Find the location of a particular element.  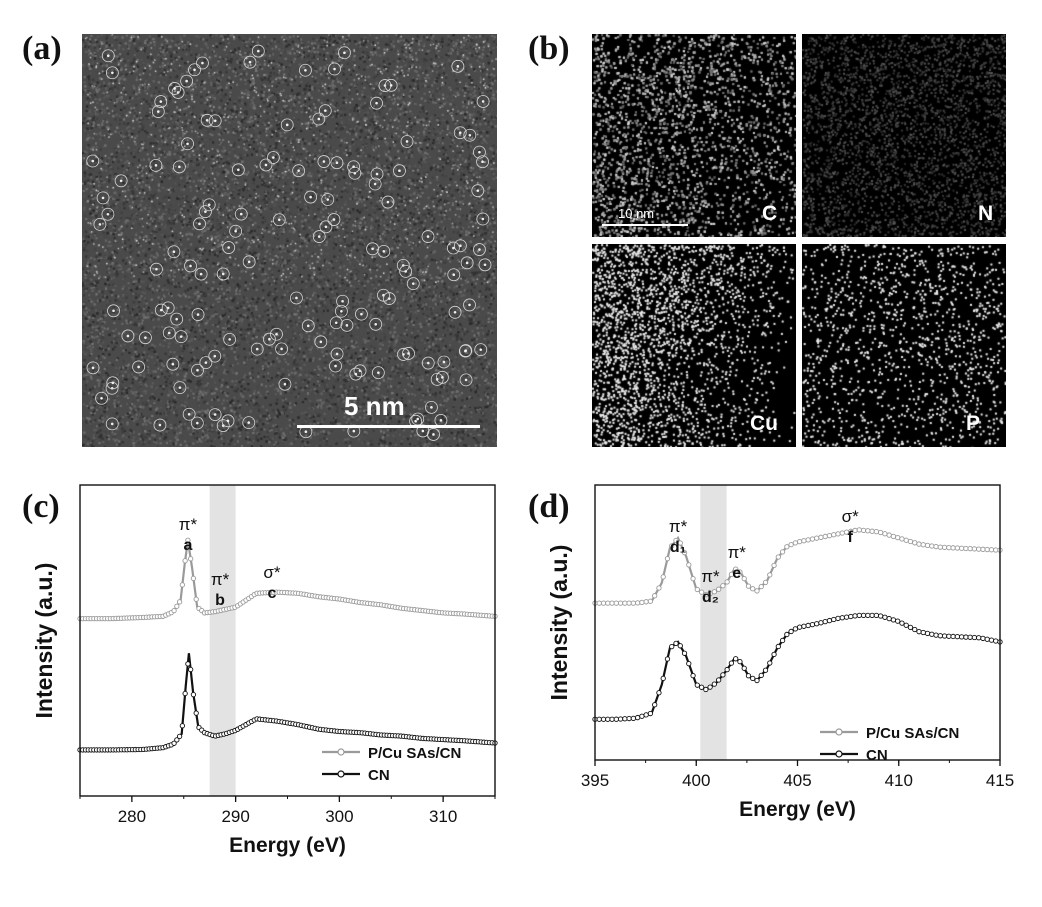

annotation-symbol: π* is located at coordinates (220, 579).